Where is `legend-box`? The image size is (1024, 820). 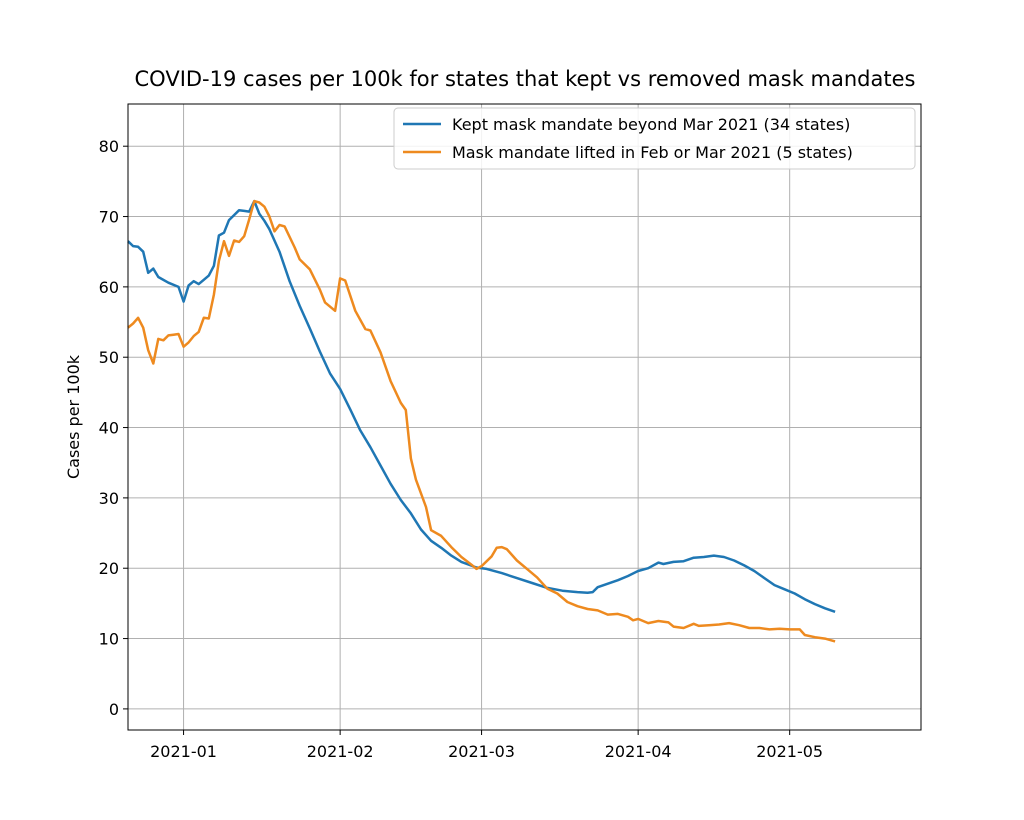 legend-box is located at coordinates (654, 138).